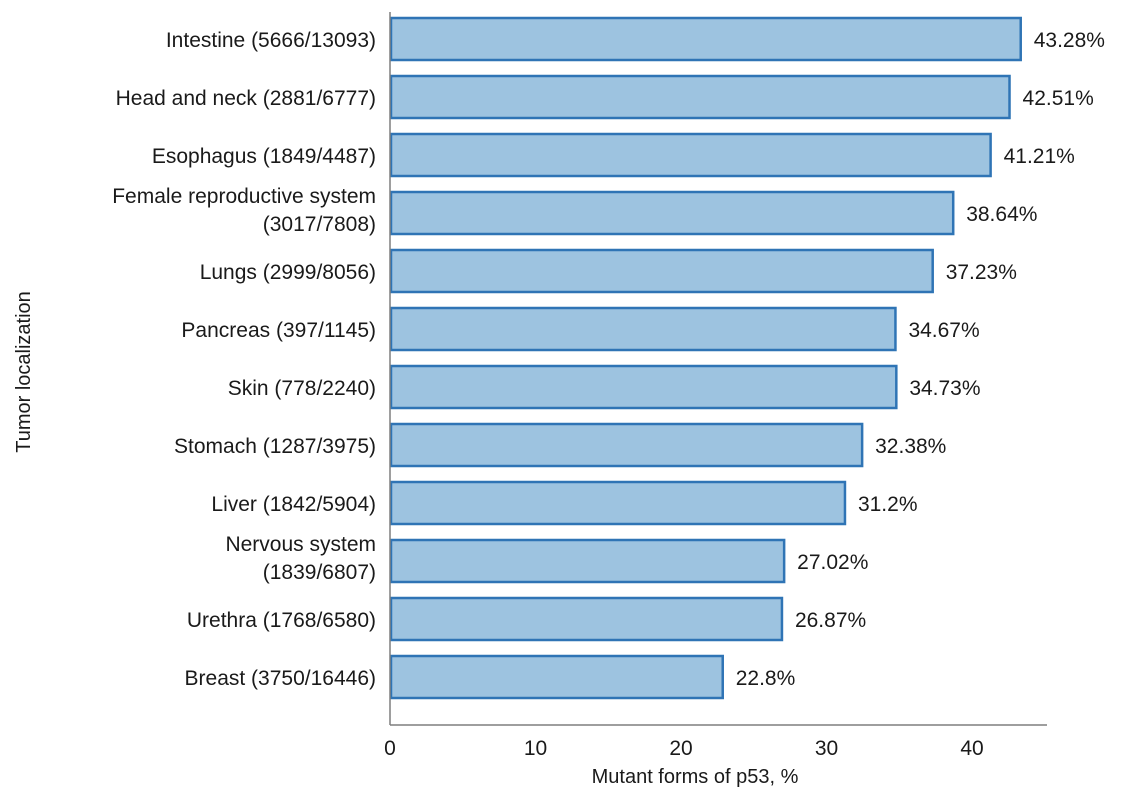  Describe the element at coordinates (319, 224) in the screenshot. I see `category-label: (3017/7808)` at that location.